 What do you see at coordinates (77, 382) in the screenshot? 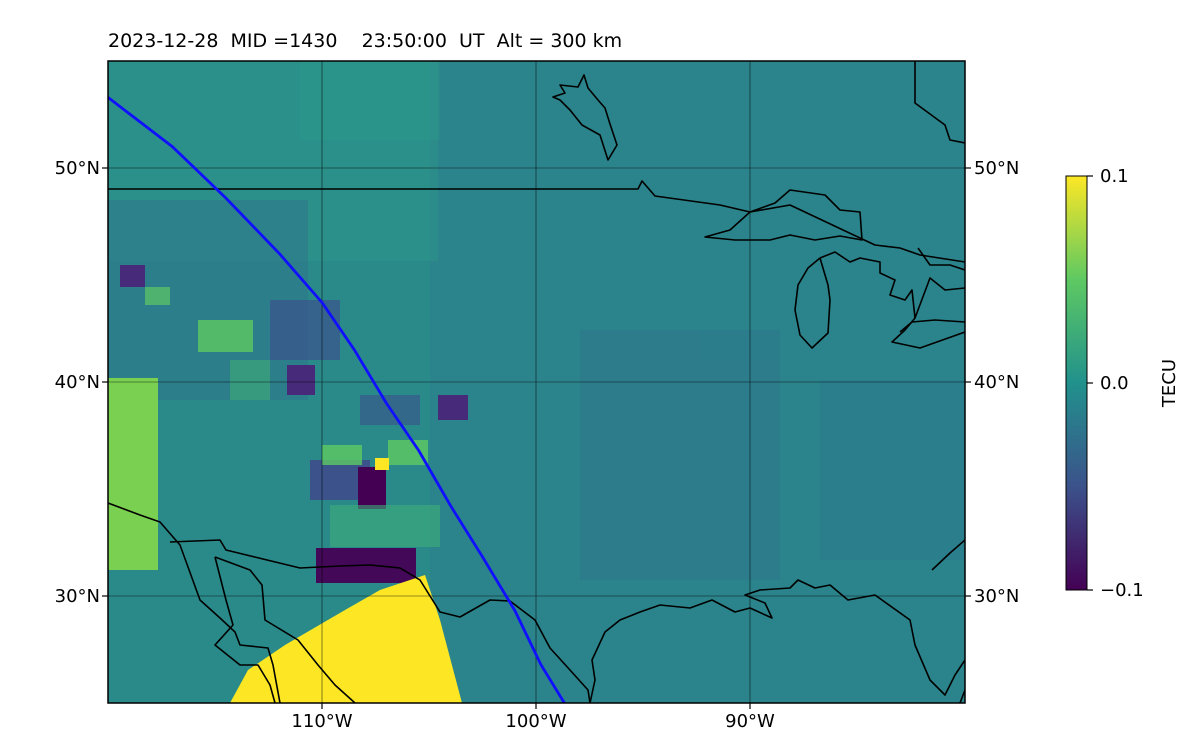
I see `lat-tick-label-left: 40°N` at bounding box center [77, 382].